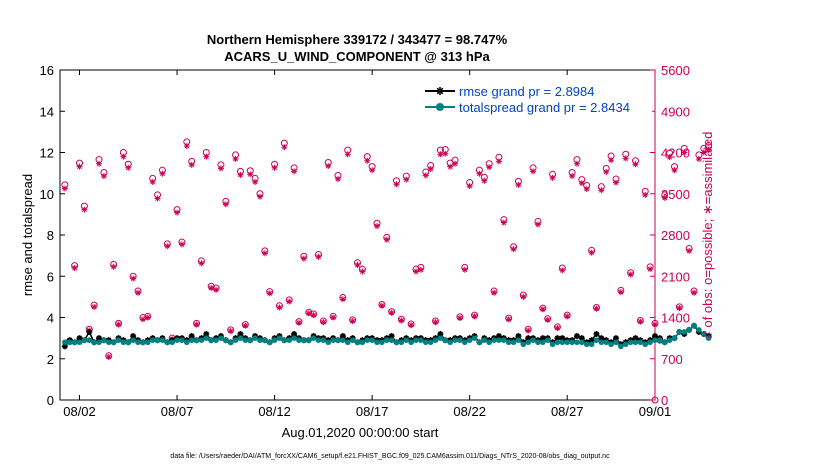  Describe the element at coordinates (576, 336) in the screenshot. I see `rmse-point` at that location.